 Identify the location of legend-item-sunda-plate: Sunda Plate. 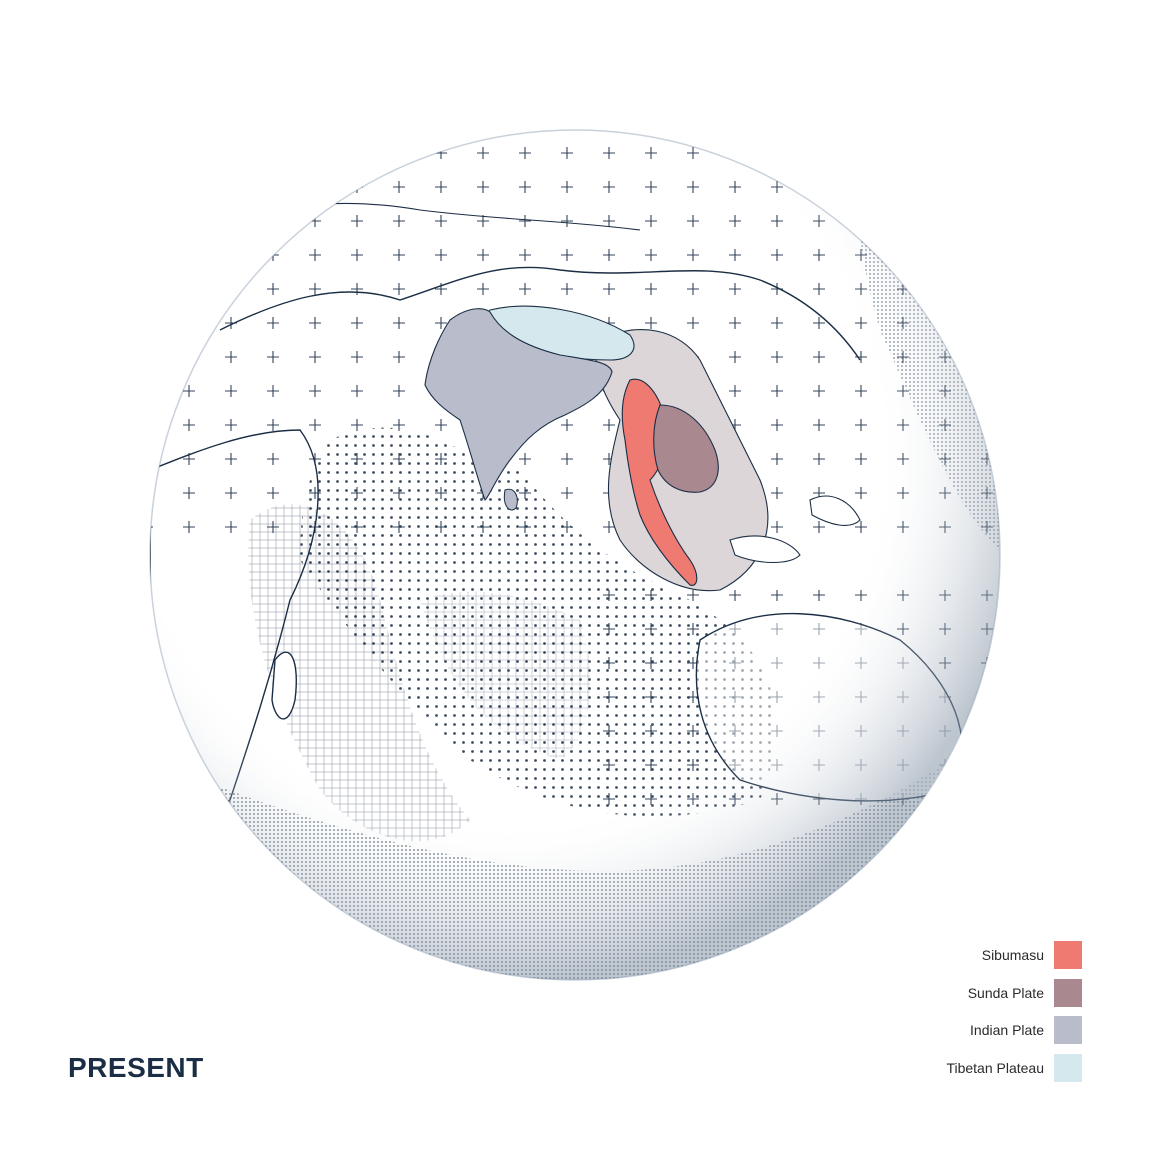
(952, 993).